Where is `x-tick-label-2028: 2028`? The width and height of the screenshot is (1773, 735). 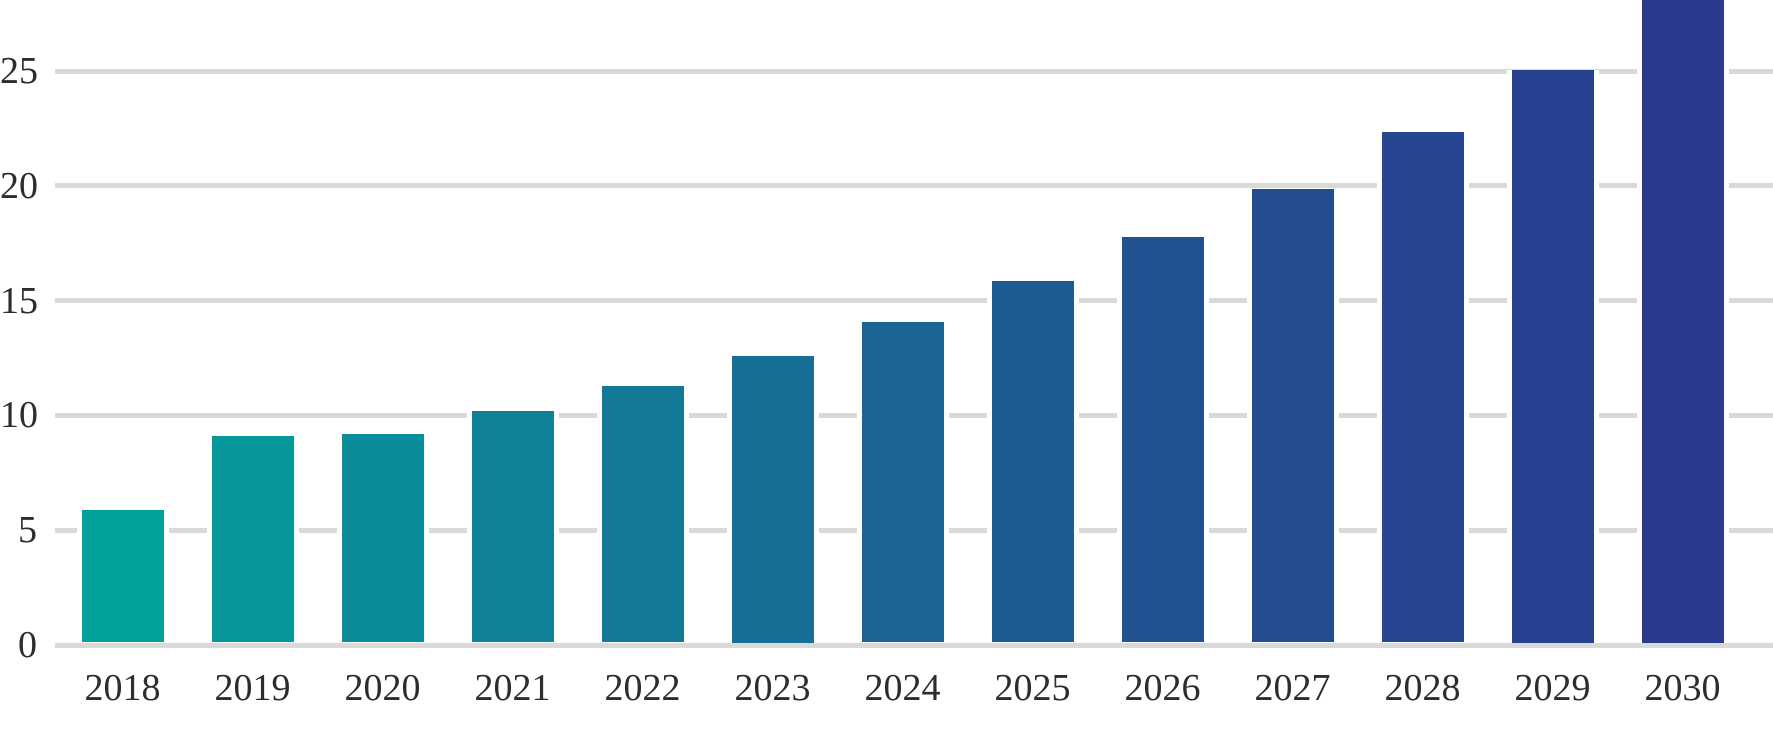
x-tick-label-2028: 2028 is located at coordinates (1422, 688).